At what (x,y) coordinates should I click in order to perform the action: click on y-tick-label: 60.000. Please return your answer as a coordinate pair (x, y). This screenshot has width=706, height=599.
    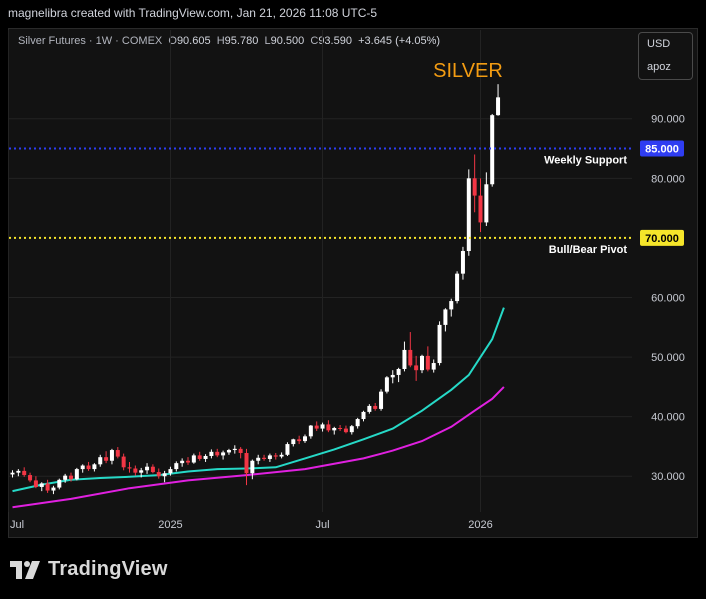
    Looking at the image, I should click on (668, 298).